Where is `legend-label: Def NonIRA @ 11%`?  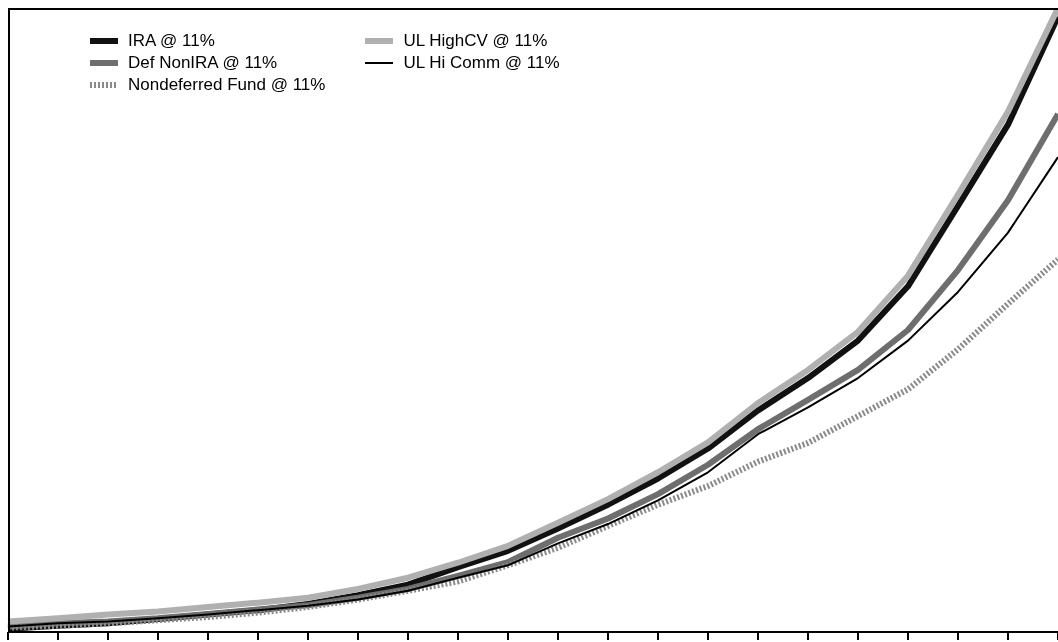 legend-label: Def NonIRA @ 11% is located at coordinates (203, 63).